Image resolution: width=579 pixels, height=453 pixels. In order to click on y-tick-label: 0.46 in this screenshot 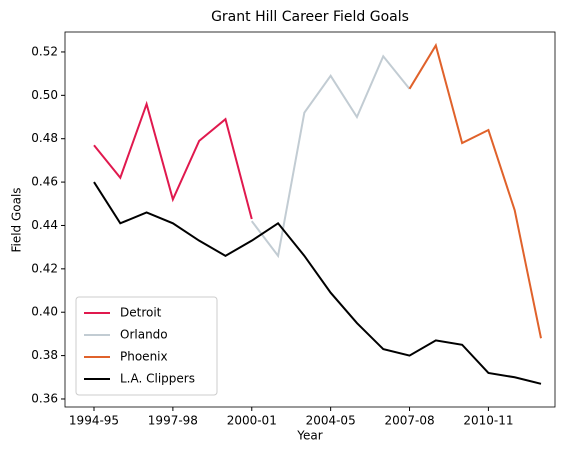, I will do `click(44, 182)`.